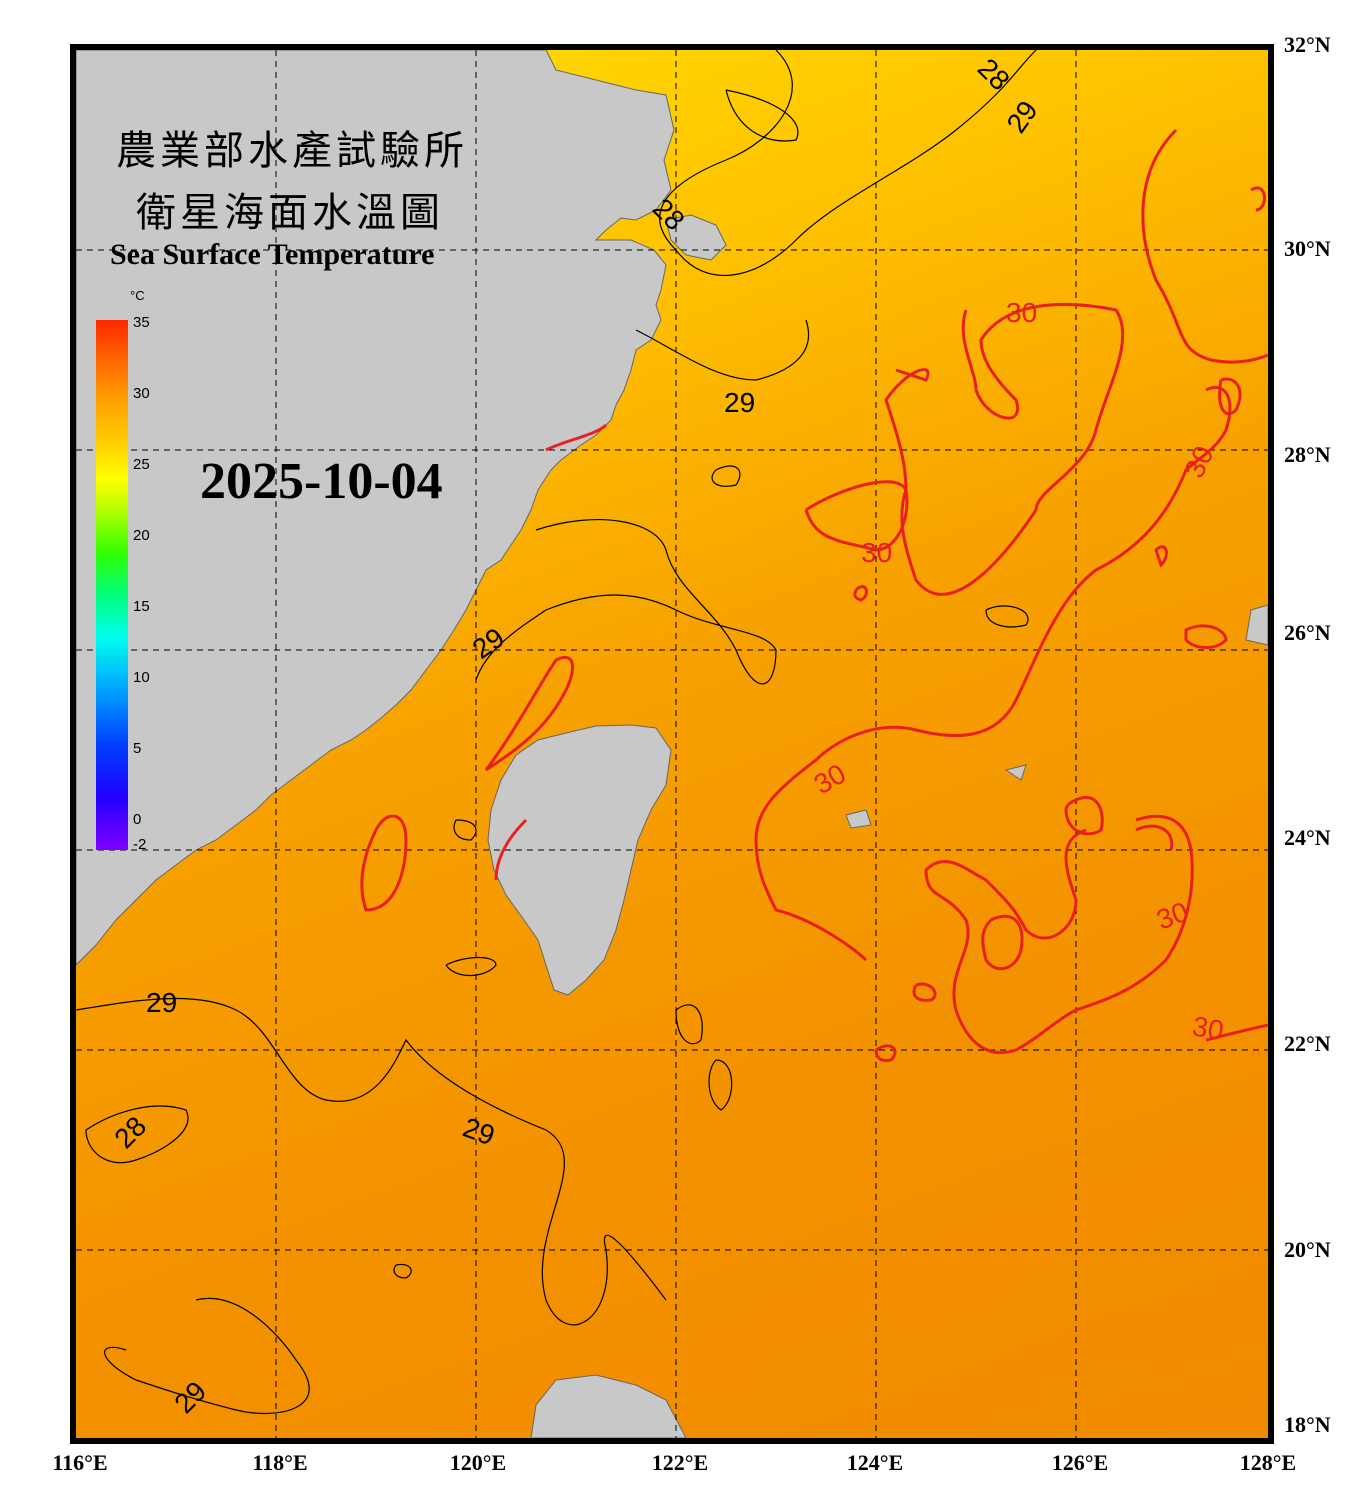  What do you see at coordinates (280, 1462) in the screenshot?
I see `lon-label: 118°E` at bounding box center [280, 1462].